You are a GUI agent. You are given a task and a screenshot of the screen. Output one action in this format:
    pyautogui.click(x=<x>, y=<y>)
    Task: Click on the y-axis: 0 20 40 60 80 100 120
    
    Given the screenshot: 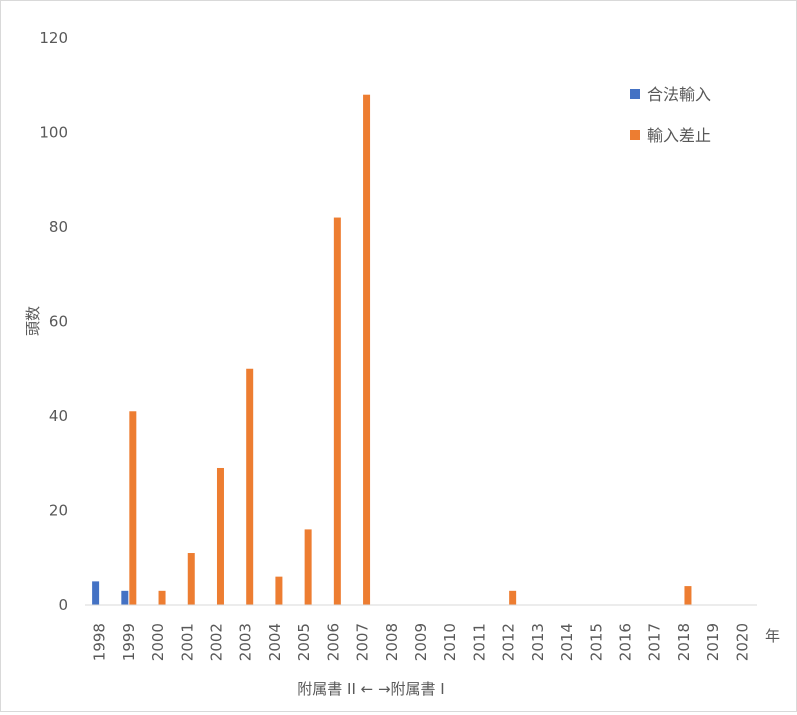 What is the action you would take?
    pyautogui.click(x=53, y=321)
    